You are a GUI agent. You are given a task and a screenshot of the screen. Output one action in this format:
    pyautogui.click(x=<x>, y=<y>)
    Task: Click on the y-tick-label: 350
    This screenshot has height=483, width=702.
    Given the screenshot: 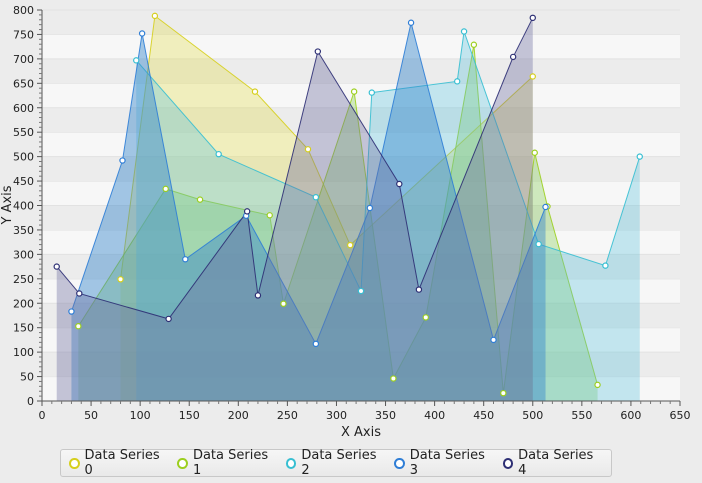 What is the action you would take?
    pyautogui.click(x=23, y=230)
    